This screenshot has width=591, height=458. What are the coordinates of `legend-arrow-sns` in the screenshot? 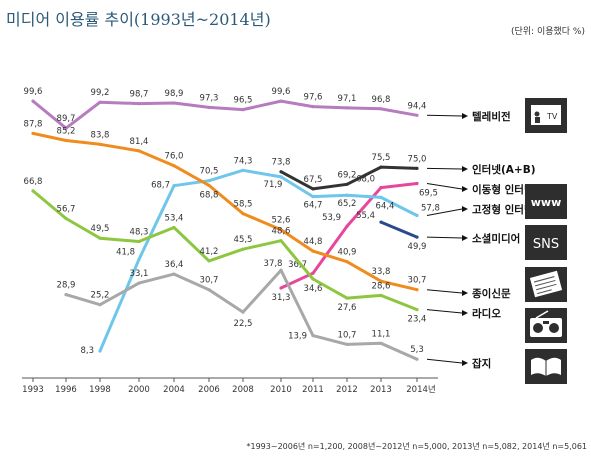 It's located at (444, 237).